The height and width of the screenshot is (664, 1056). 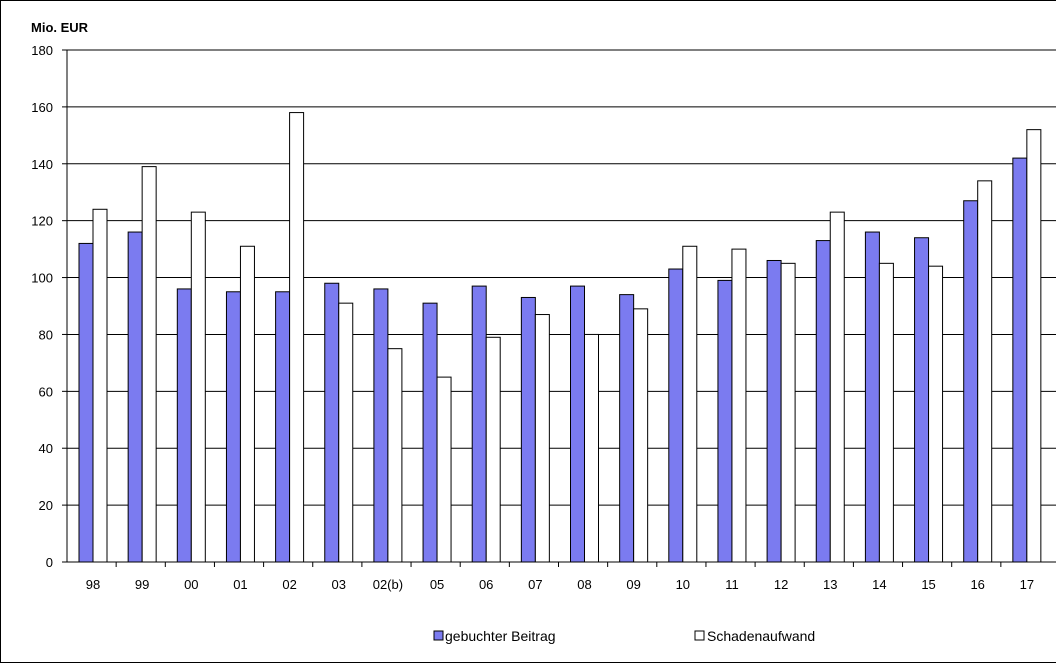 What do you see at coordinates (339, 584) in the screenshot?
I see `x-tick-label: 03` at bounding box center [339, 584].